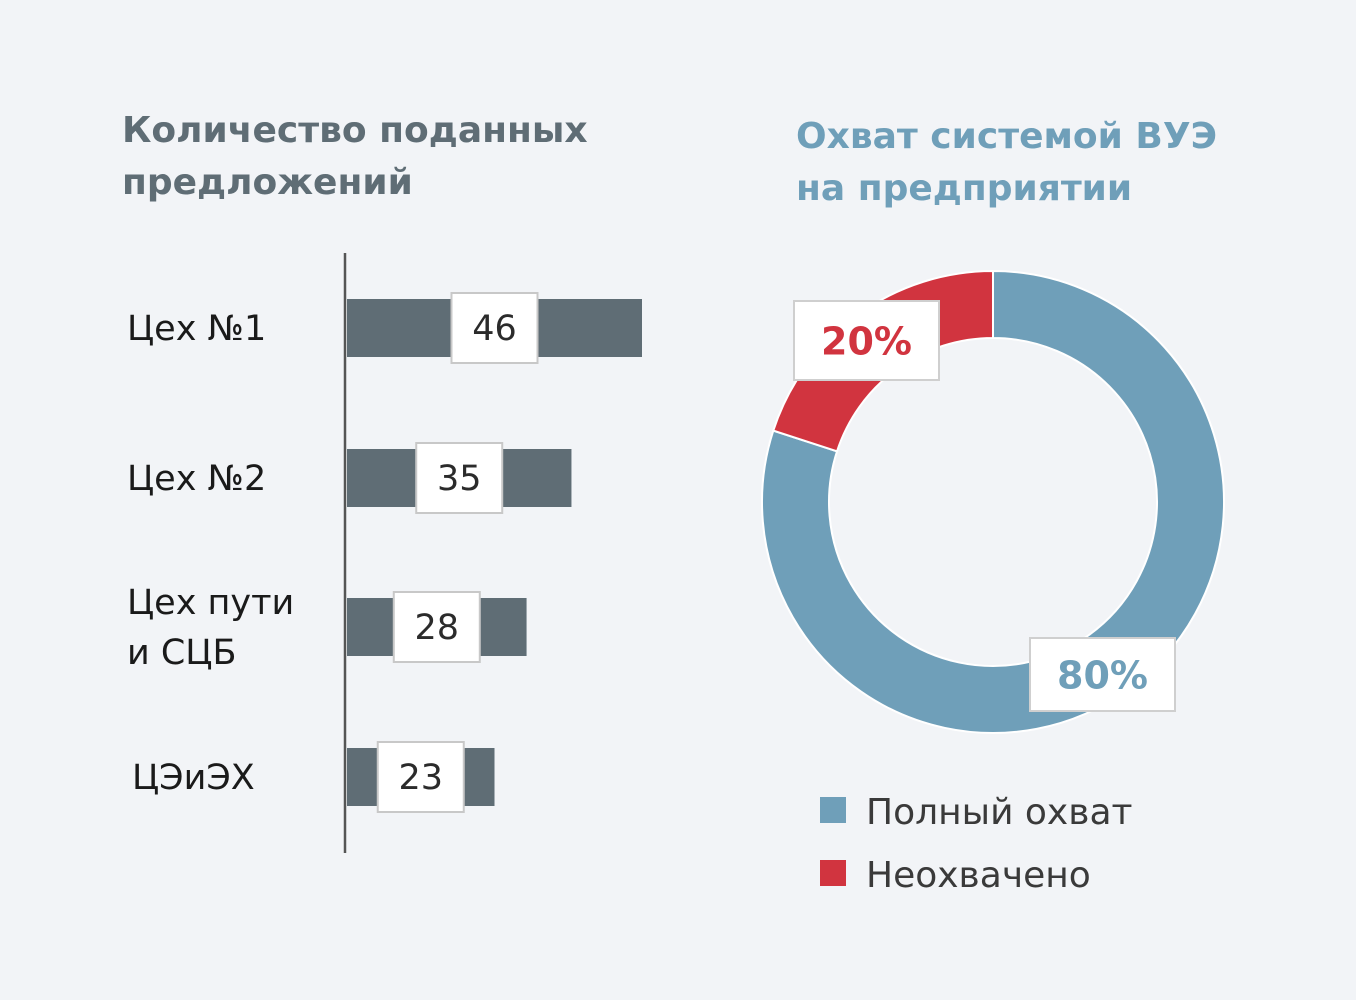 Image resolution: width=1356 pixels, height=1000 pixels. What do you see at coordinates (210, 628) in the screenshot?
I see `category-label: Цех пути и СЦБ` at bounding box center [210, 628].